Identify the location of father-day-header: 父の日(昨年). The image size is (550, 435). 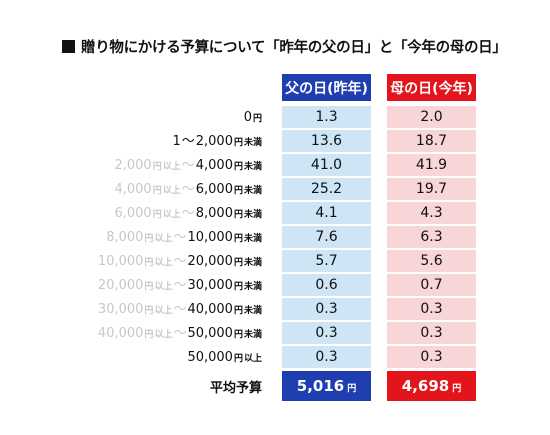
(326, 87).